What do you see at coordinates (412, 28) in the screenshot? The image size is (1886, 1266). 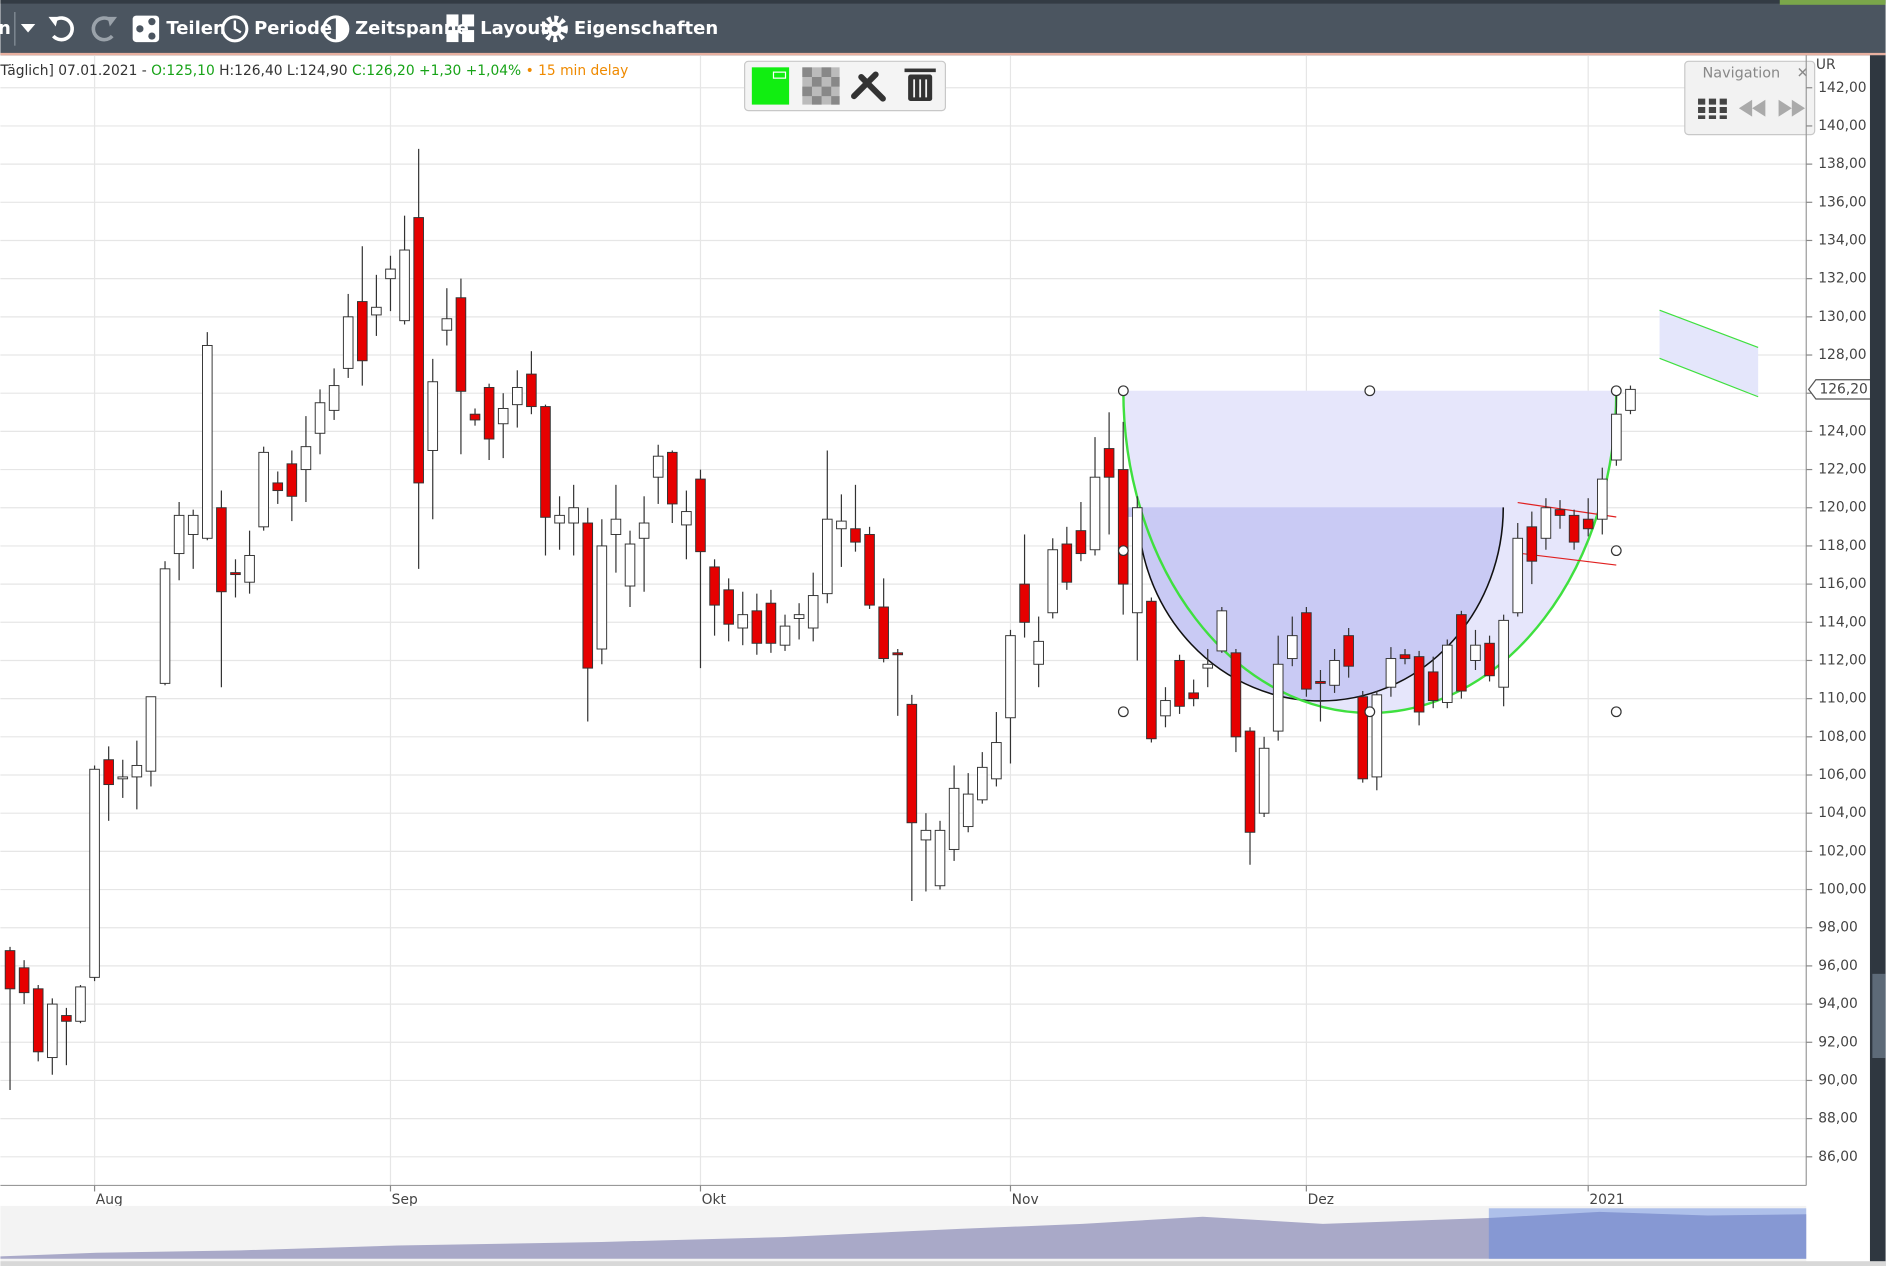 I see `toolbar-item: Zeitspanne` at bounding box center [412, 28].